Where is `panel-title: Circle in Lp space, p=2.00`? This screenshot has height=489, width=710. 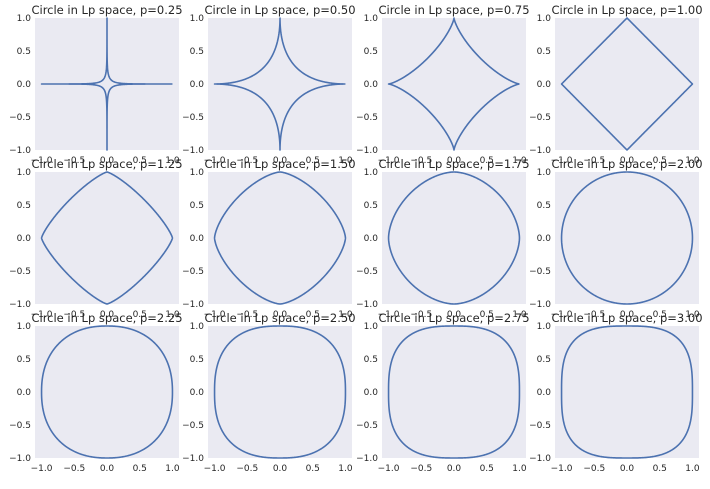
panel-title: Circle in Lp space, p=2.00 is located at coordinates (626, 164).